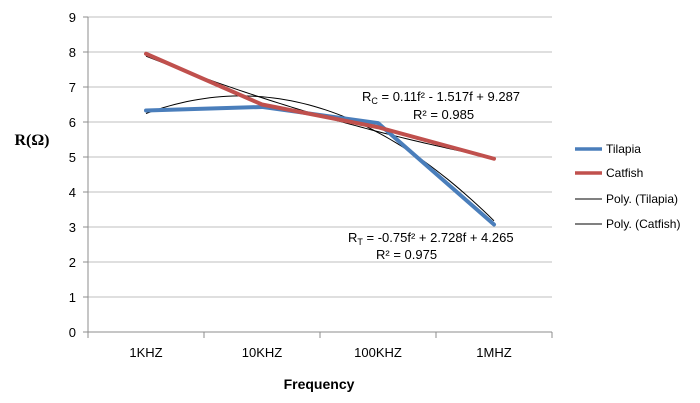  Describe the element at coordinates (72, 52) in the screenshot. I see `y-tick-label: 8` at that location.